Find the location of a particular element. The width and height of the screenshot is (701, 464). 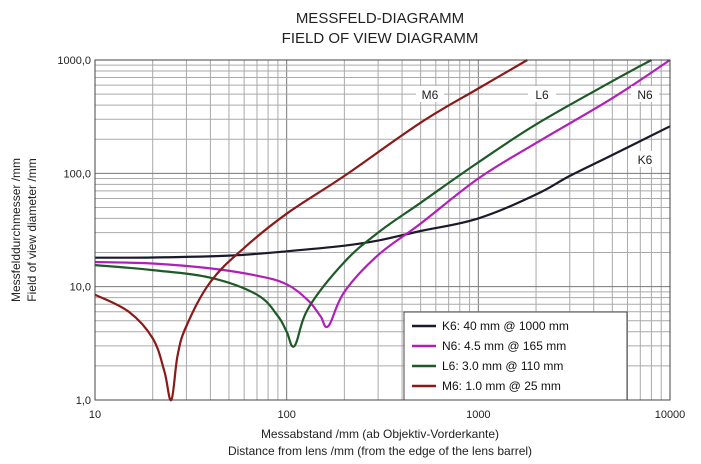

curve-label-n6: N6 is located at coordinates (645, 95).